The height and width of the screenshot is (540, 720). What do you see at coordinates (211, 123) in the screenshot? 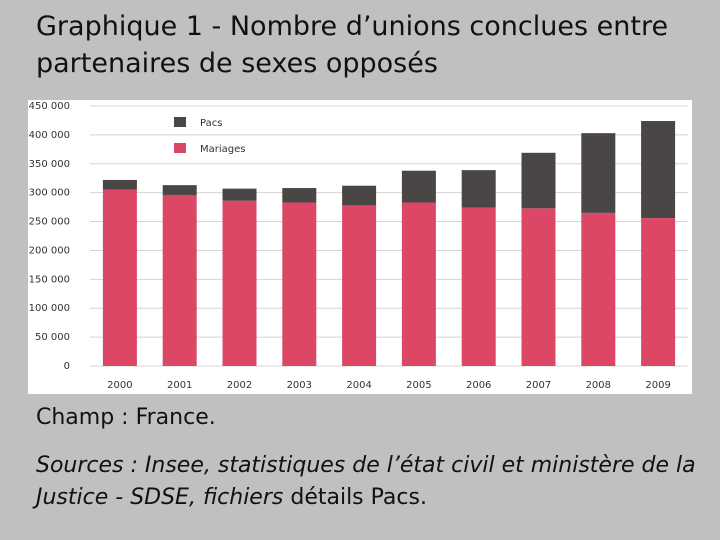
I see `legend-label: Pacs` at bounding box center [211, 123].